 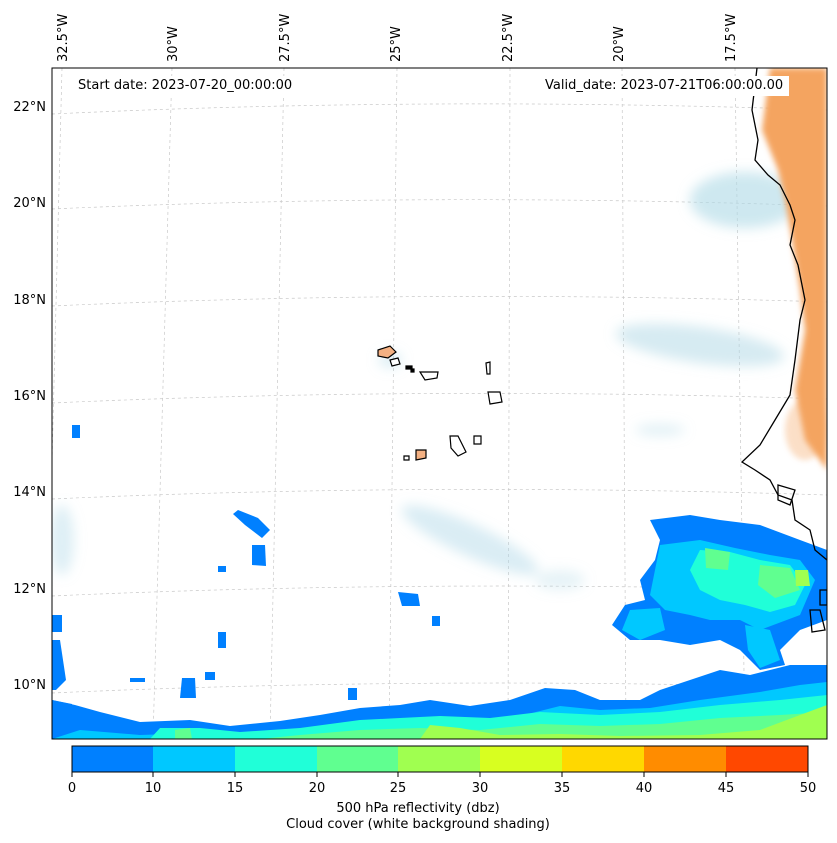 I want to click on lon-label: 22.5°W, so click(x=508, y=38).